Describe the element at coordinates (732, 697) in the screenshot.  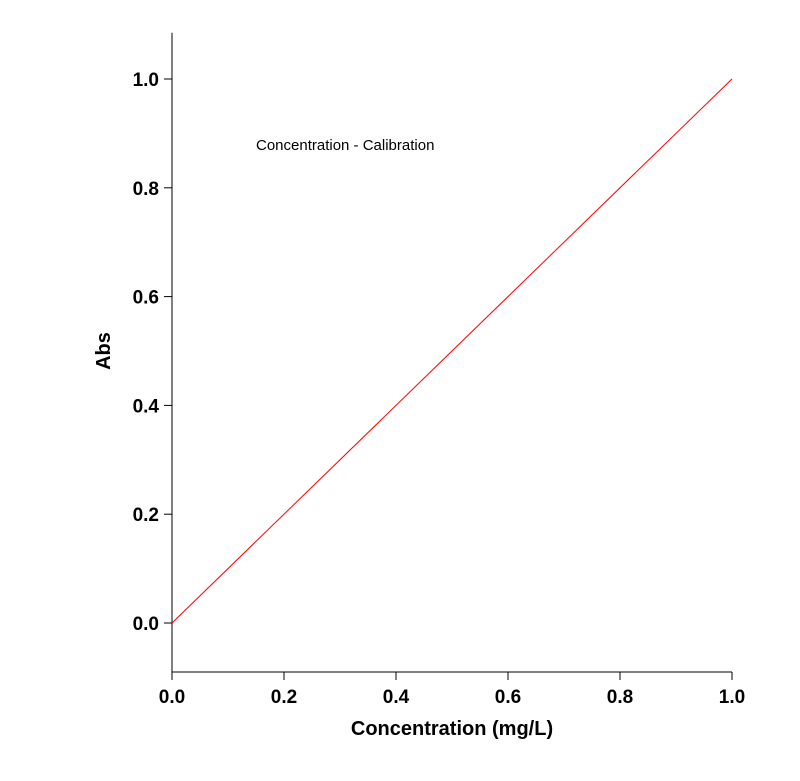
I see `x-tick-label: 1.0` at that location.